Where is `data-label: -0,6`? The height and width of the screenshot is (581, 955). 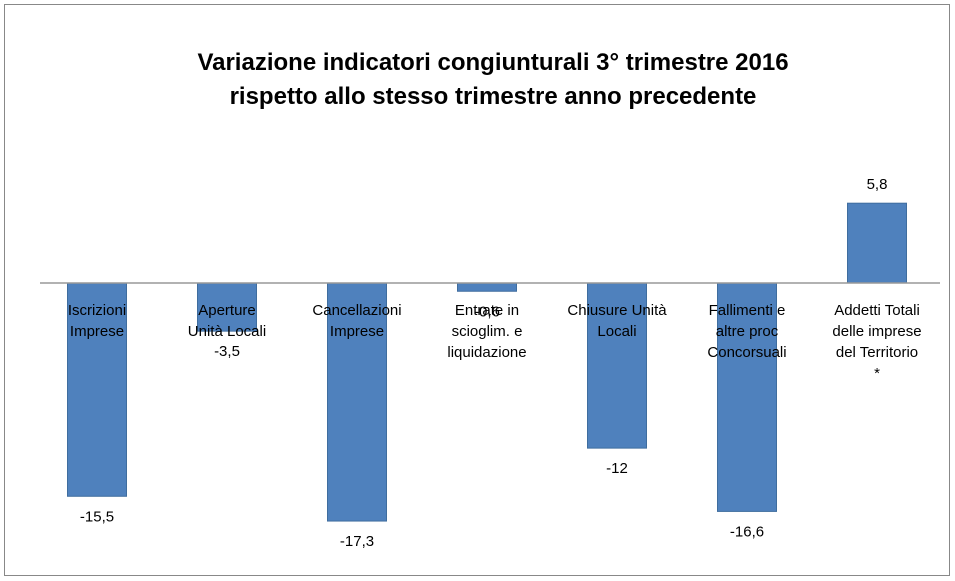
data-label: -0,6 is located at coordinates (487, 311).